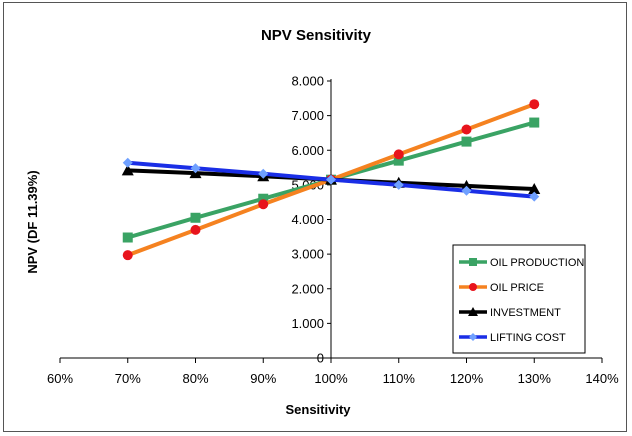  Describe the element at coordinates (32, 221) in the screenshot. I see `y-axis-label: NPV (DF 11.39%)` at that location.